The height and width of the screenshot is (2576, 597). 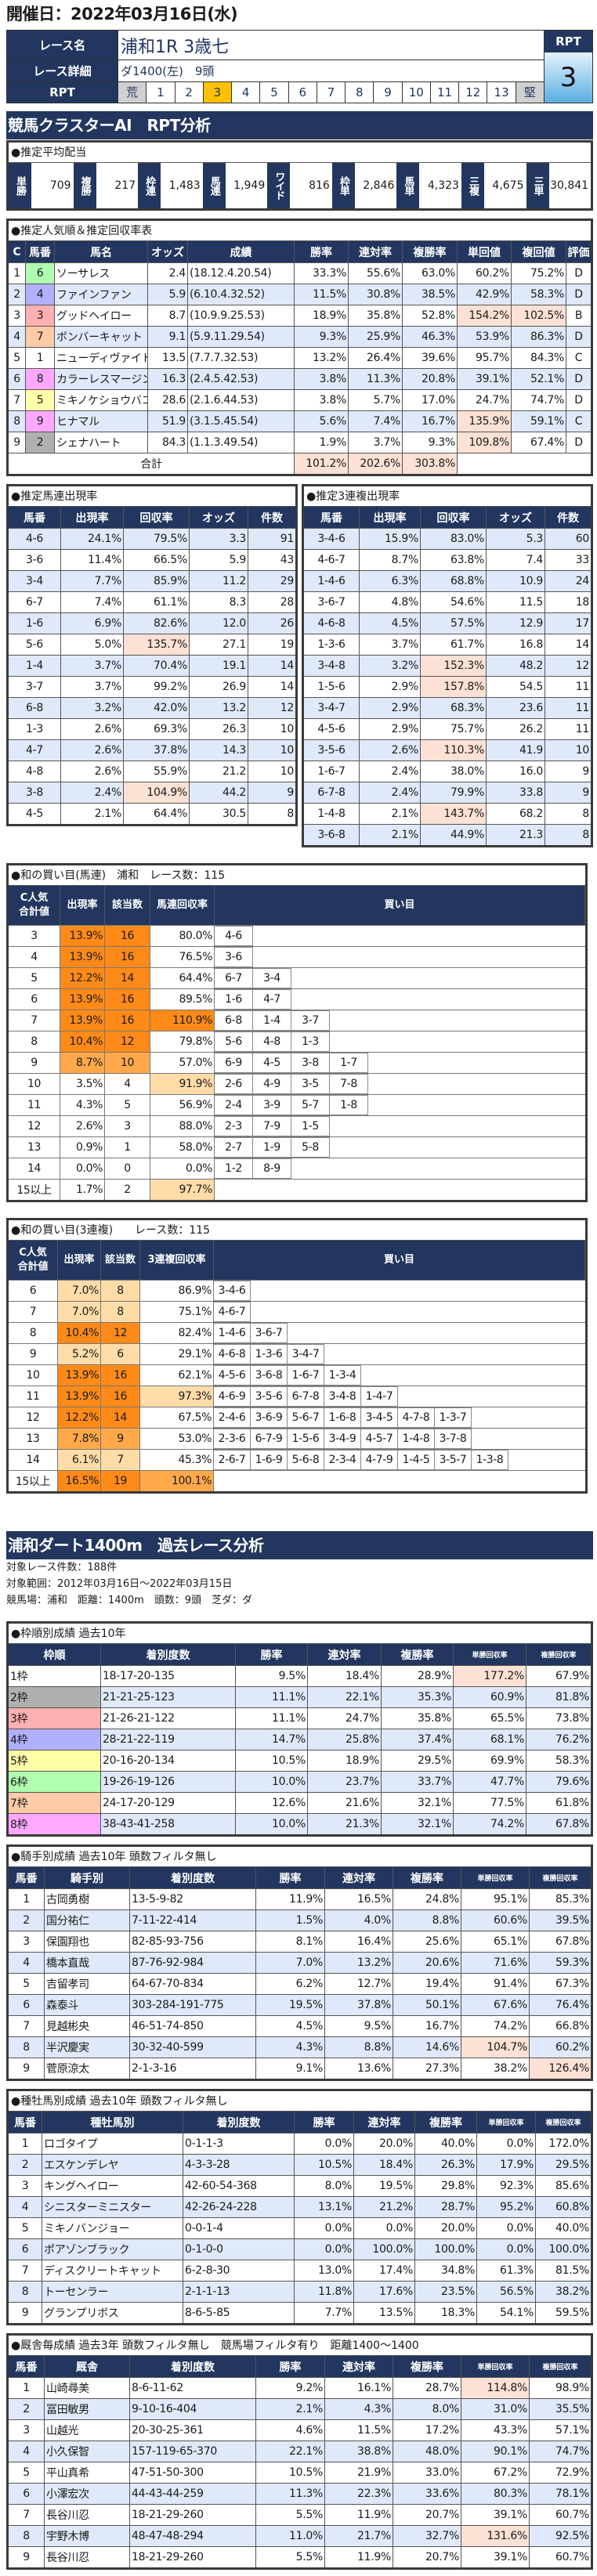 What do you see at coordinates (101, 421) in the screenshot?
I see `table-cell: ヒナマル` at bounding box center [101, 421].